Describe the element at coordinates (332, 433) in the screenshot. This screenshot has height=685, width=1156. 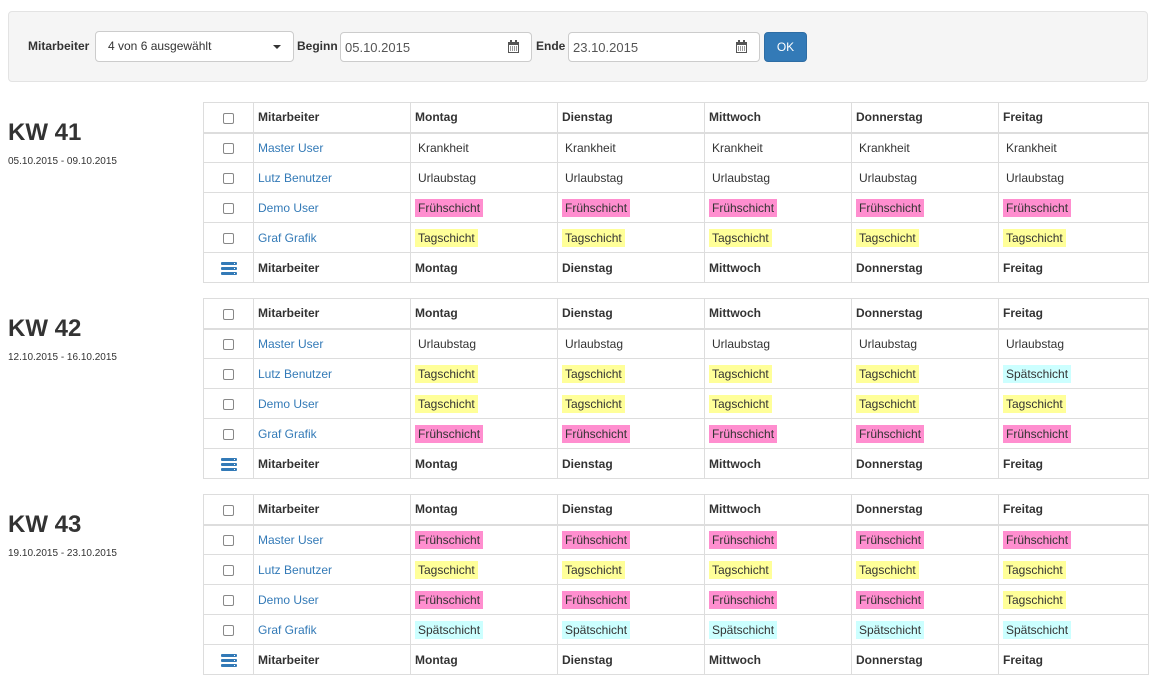
I see `employee-cell: Graf Grafik` at that location.